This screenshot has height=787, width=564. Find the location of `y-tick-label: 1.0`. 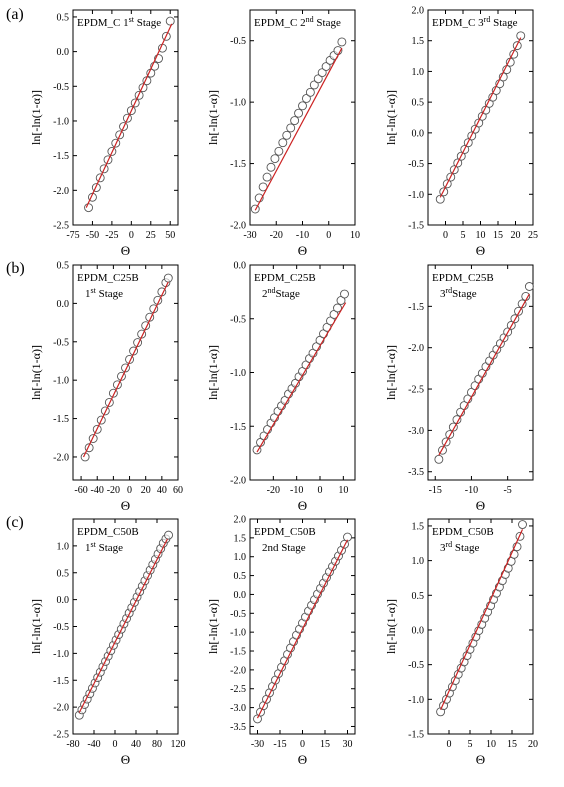

y-tick-label: 1.0 is located at coordinates (418, 561).